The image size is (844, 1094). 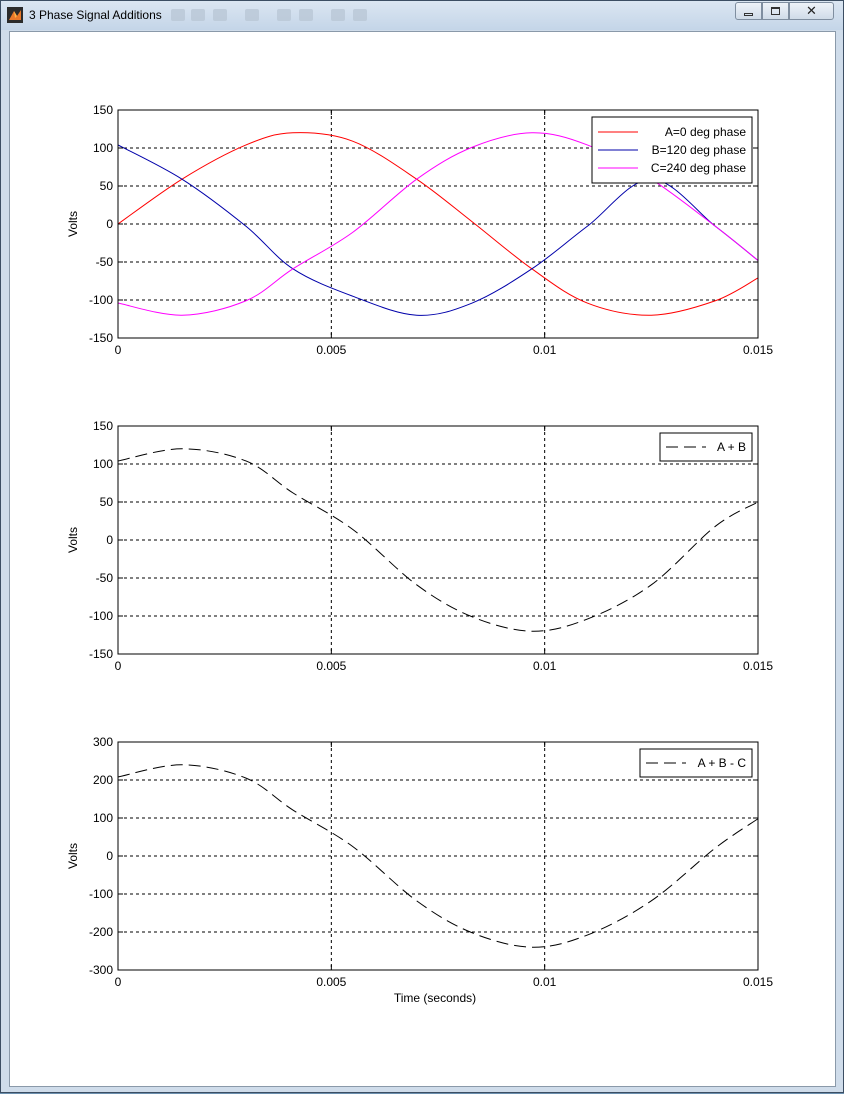 I want to click on data-cursor-icon, so click(x=252, y=15).